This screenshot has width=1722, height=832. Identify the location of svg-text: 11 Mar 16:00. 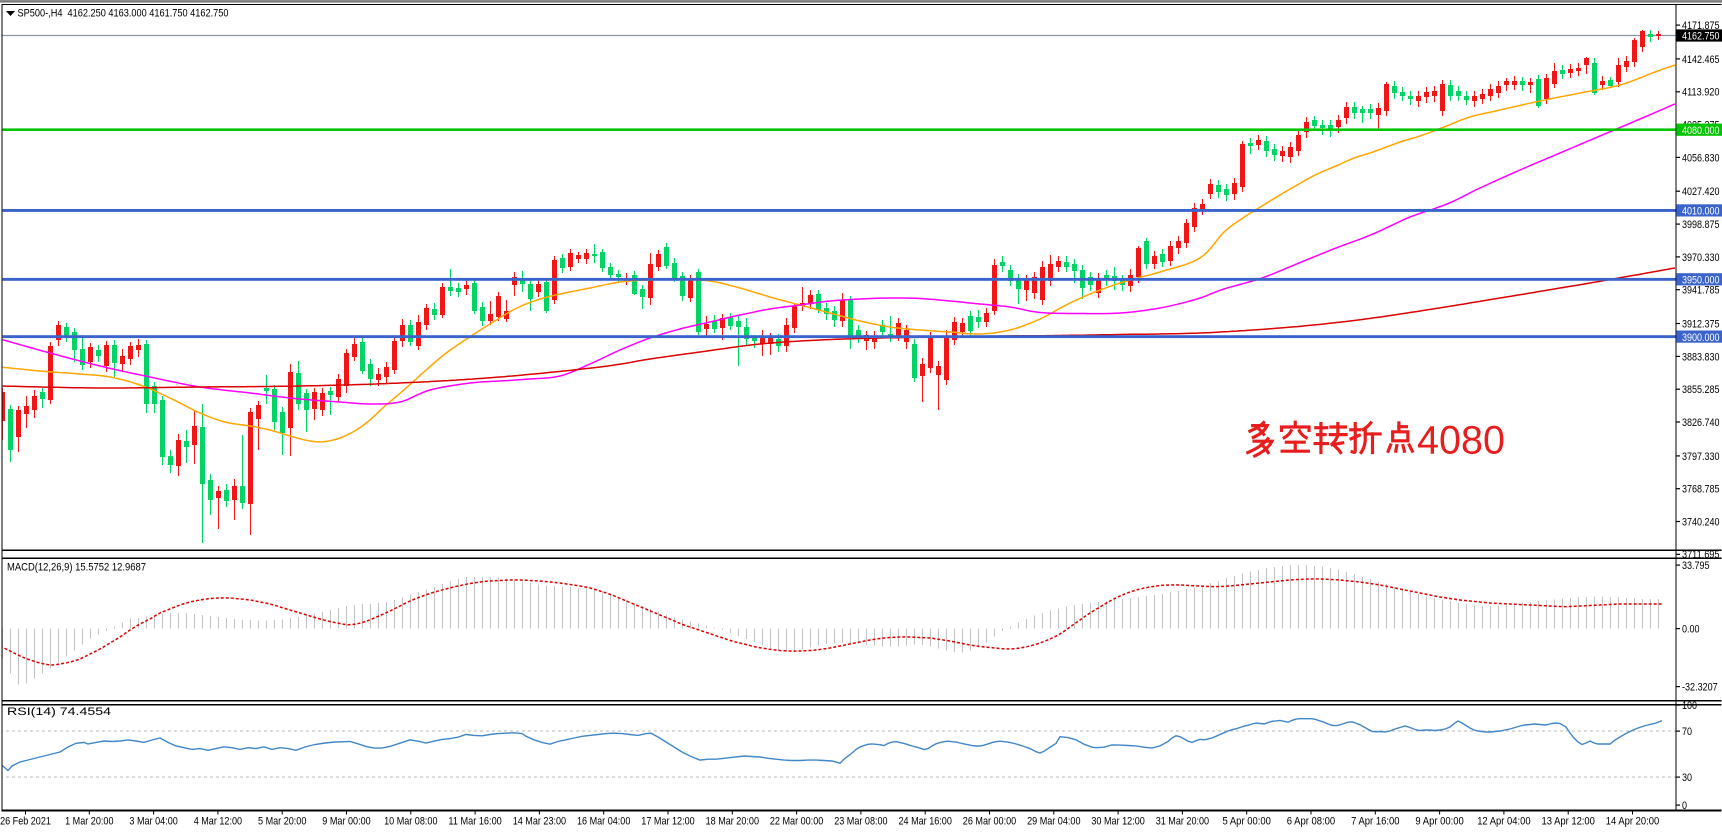
(474, 822).